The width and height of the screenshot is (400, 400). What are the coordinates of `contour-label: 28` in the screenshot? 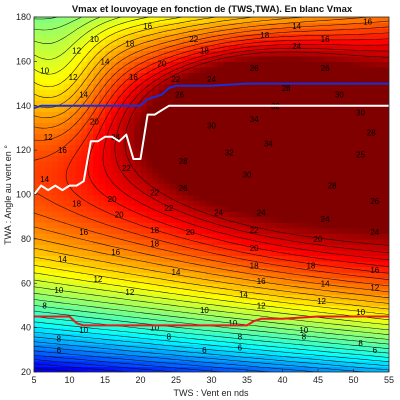 It's located at (332, 186).